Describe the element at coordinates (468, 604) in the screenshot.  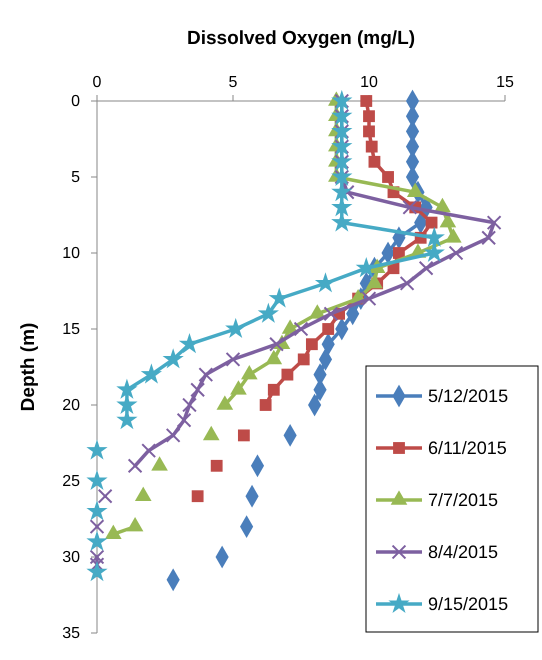
I see `legend-label: 9/15/2015` at that location.